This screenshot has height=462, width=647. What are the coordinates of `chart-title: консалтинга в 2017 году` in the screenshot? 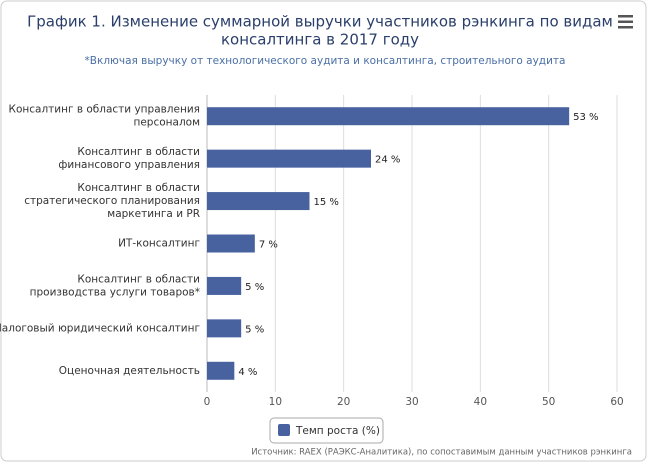 It's located at (320, 40).